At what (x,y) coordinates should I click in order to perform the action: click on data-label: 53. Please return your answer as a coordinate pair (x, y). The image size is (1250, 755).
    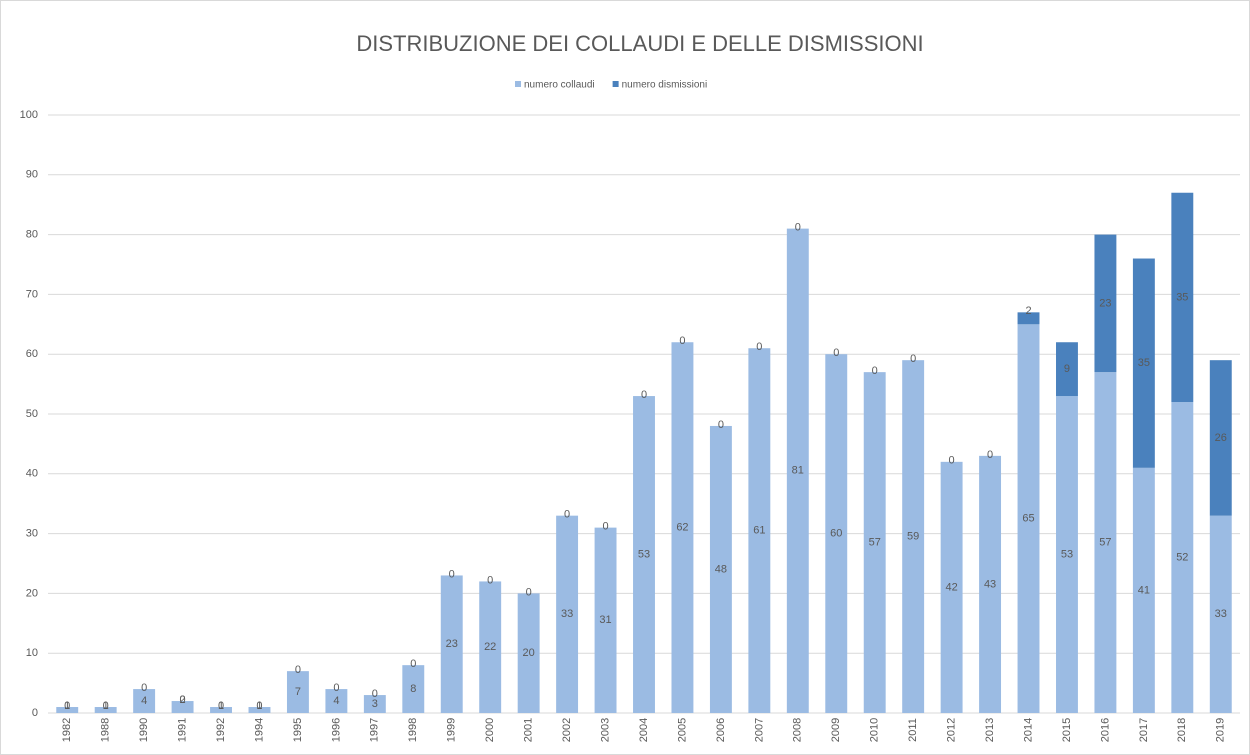
    Looking at the image, I should click on (644, 554).